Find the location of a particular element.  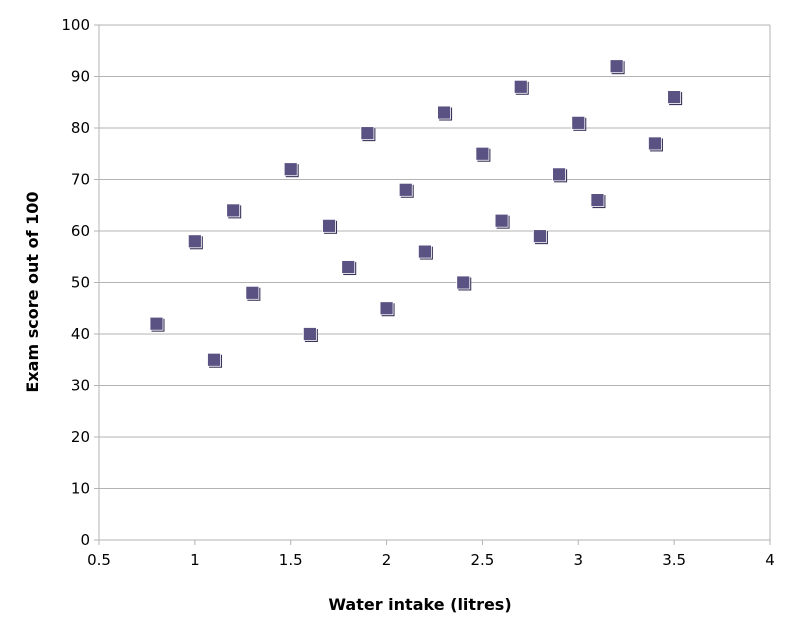

x-tick-label: 3 is located at coordinates (579, 560).